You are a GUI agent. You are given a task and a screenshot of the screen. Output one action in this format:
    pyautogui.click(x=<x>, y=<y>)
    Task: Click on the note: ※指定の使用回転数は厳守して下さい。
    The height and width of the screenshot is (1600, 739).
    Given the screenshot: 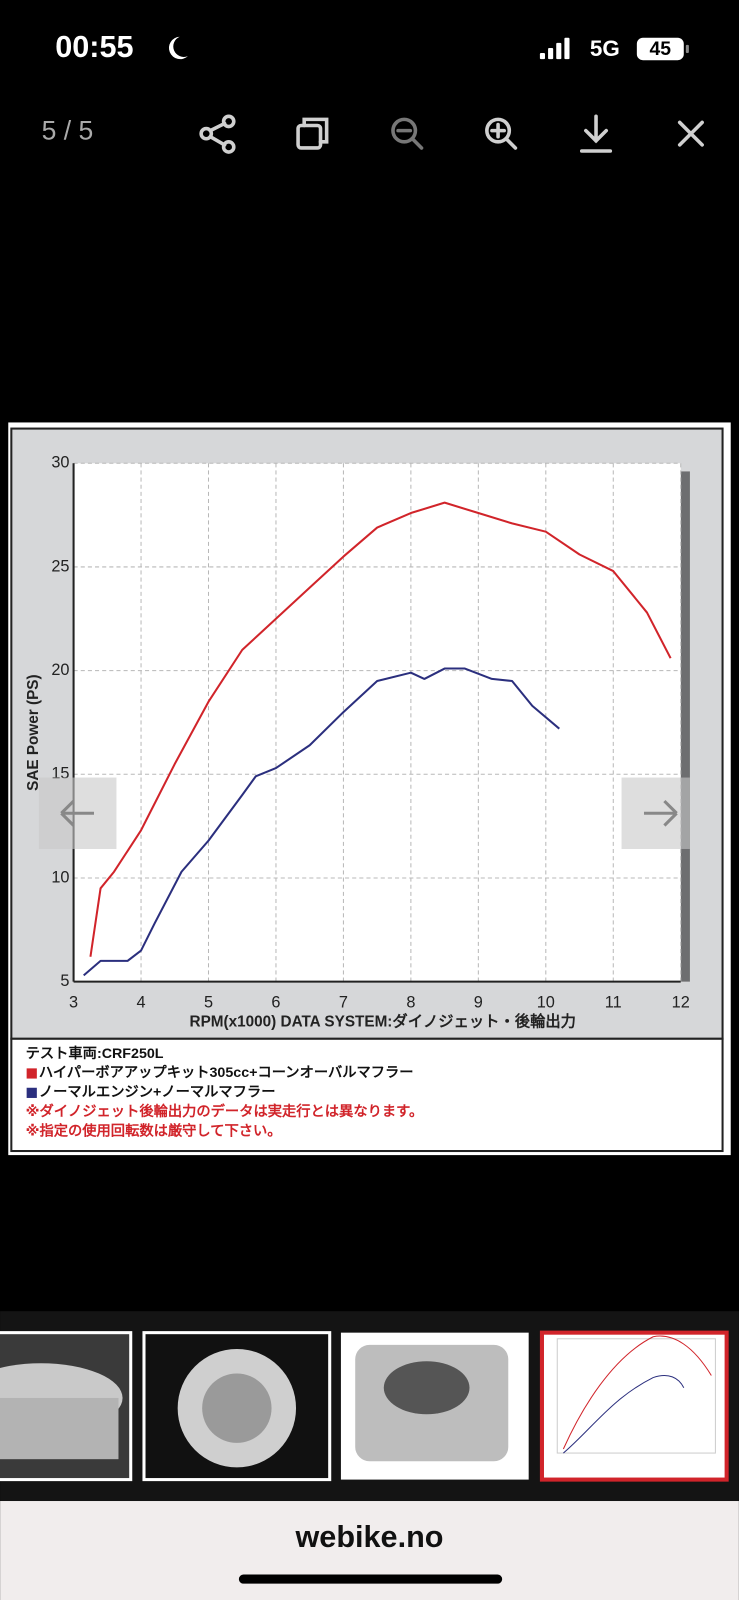 What is the action you would take?
    pyautogui.click(x=154, y=1130)
    